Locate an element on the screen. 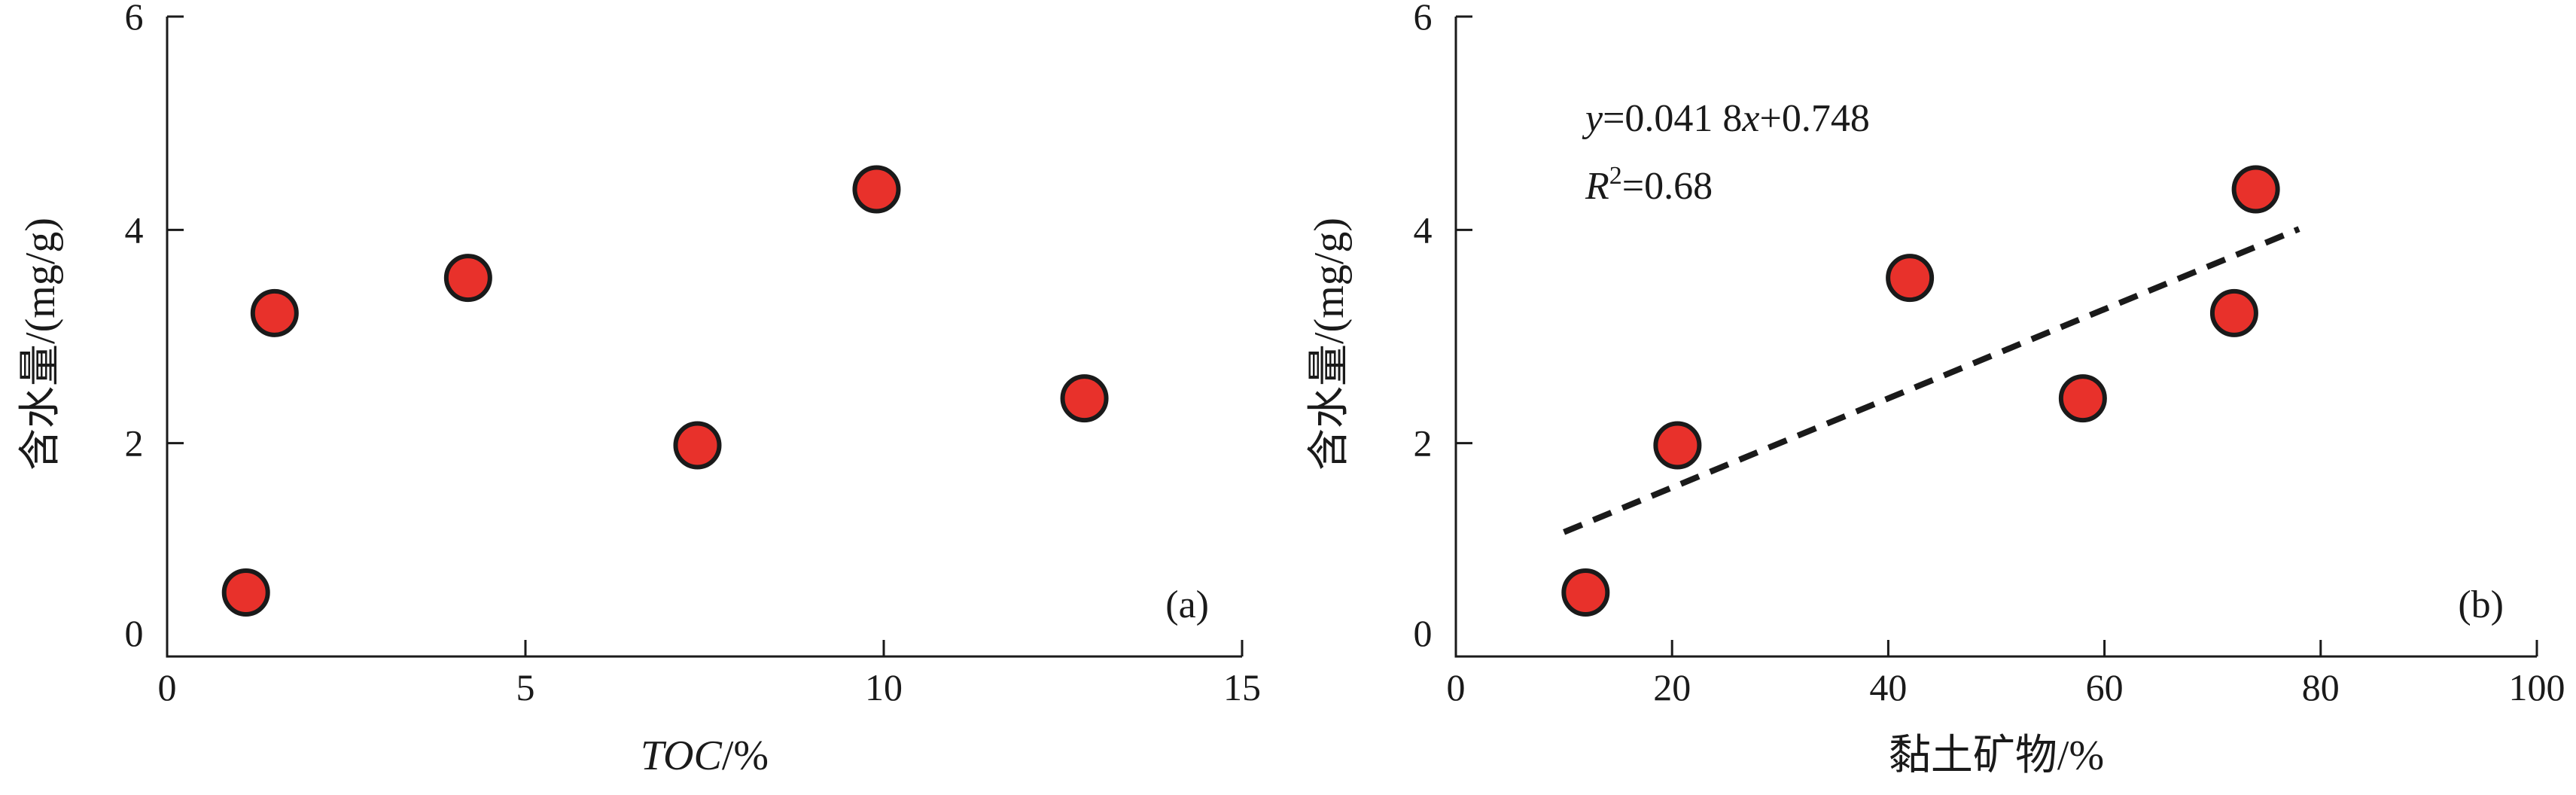  x-tick-label: 5 is located at coordinates (525, 687).